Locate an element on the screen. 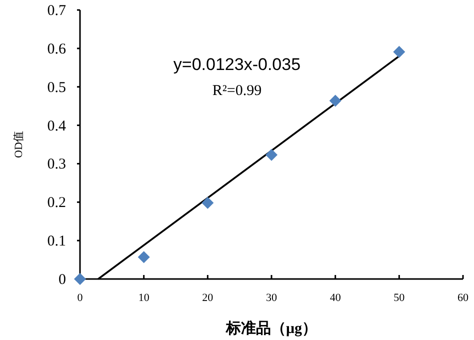 The image size is (474, 340). x-tick-label: 20 is located at coordinates (208, 298).